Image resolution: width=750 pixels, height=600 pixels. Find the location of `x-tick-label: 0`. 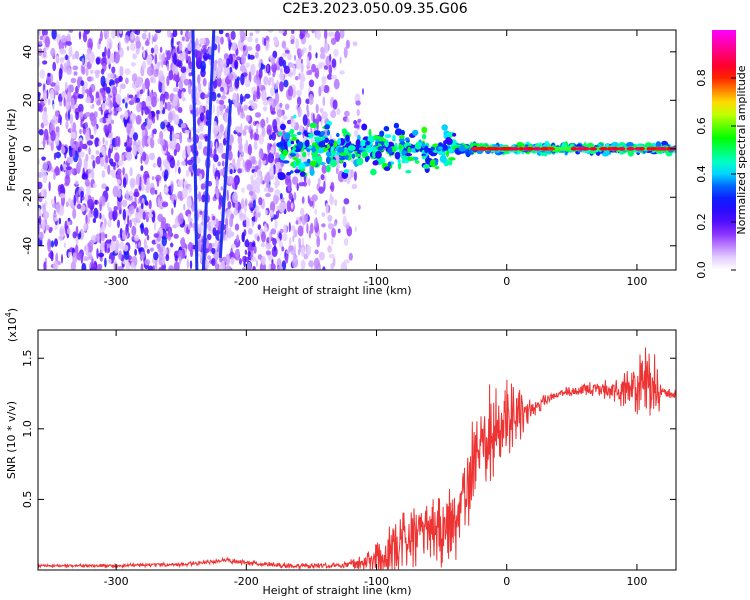

x-tick-label: 0 is located at coordinates (506, 281).